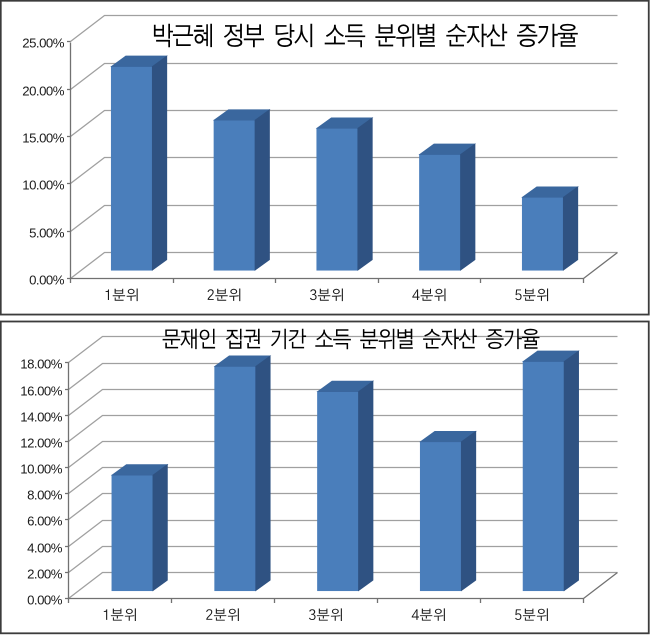 Image resolution: width=650 pixels, height=635 pixels. Describe the element at coordinates (41, 364) in the screenshot. I see `svg-text: 18.00%` at that location.